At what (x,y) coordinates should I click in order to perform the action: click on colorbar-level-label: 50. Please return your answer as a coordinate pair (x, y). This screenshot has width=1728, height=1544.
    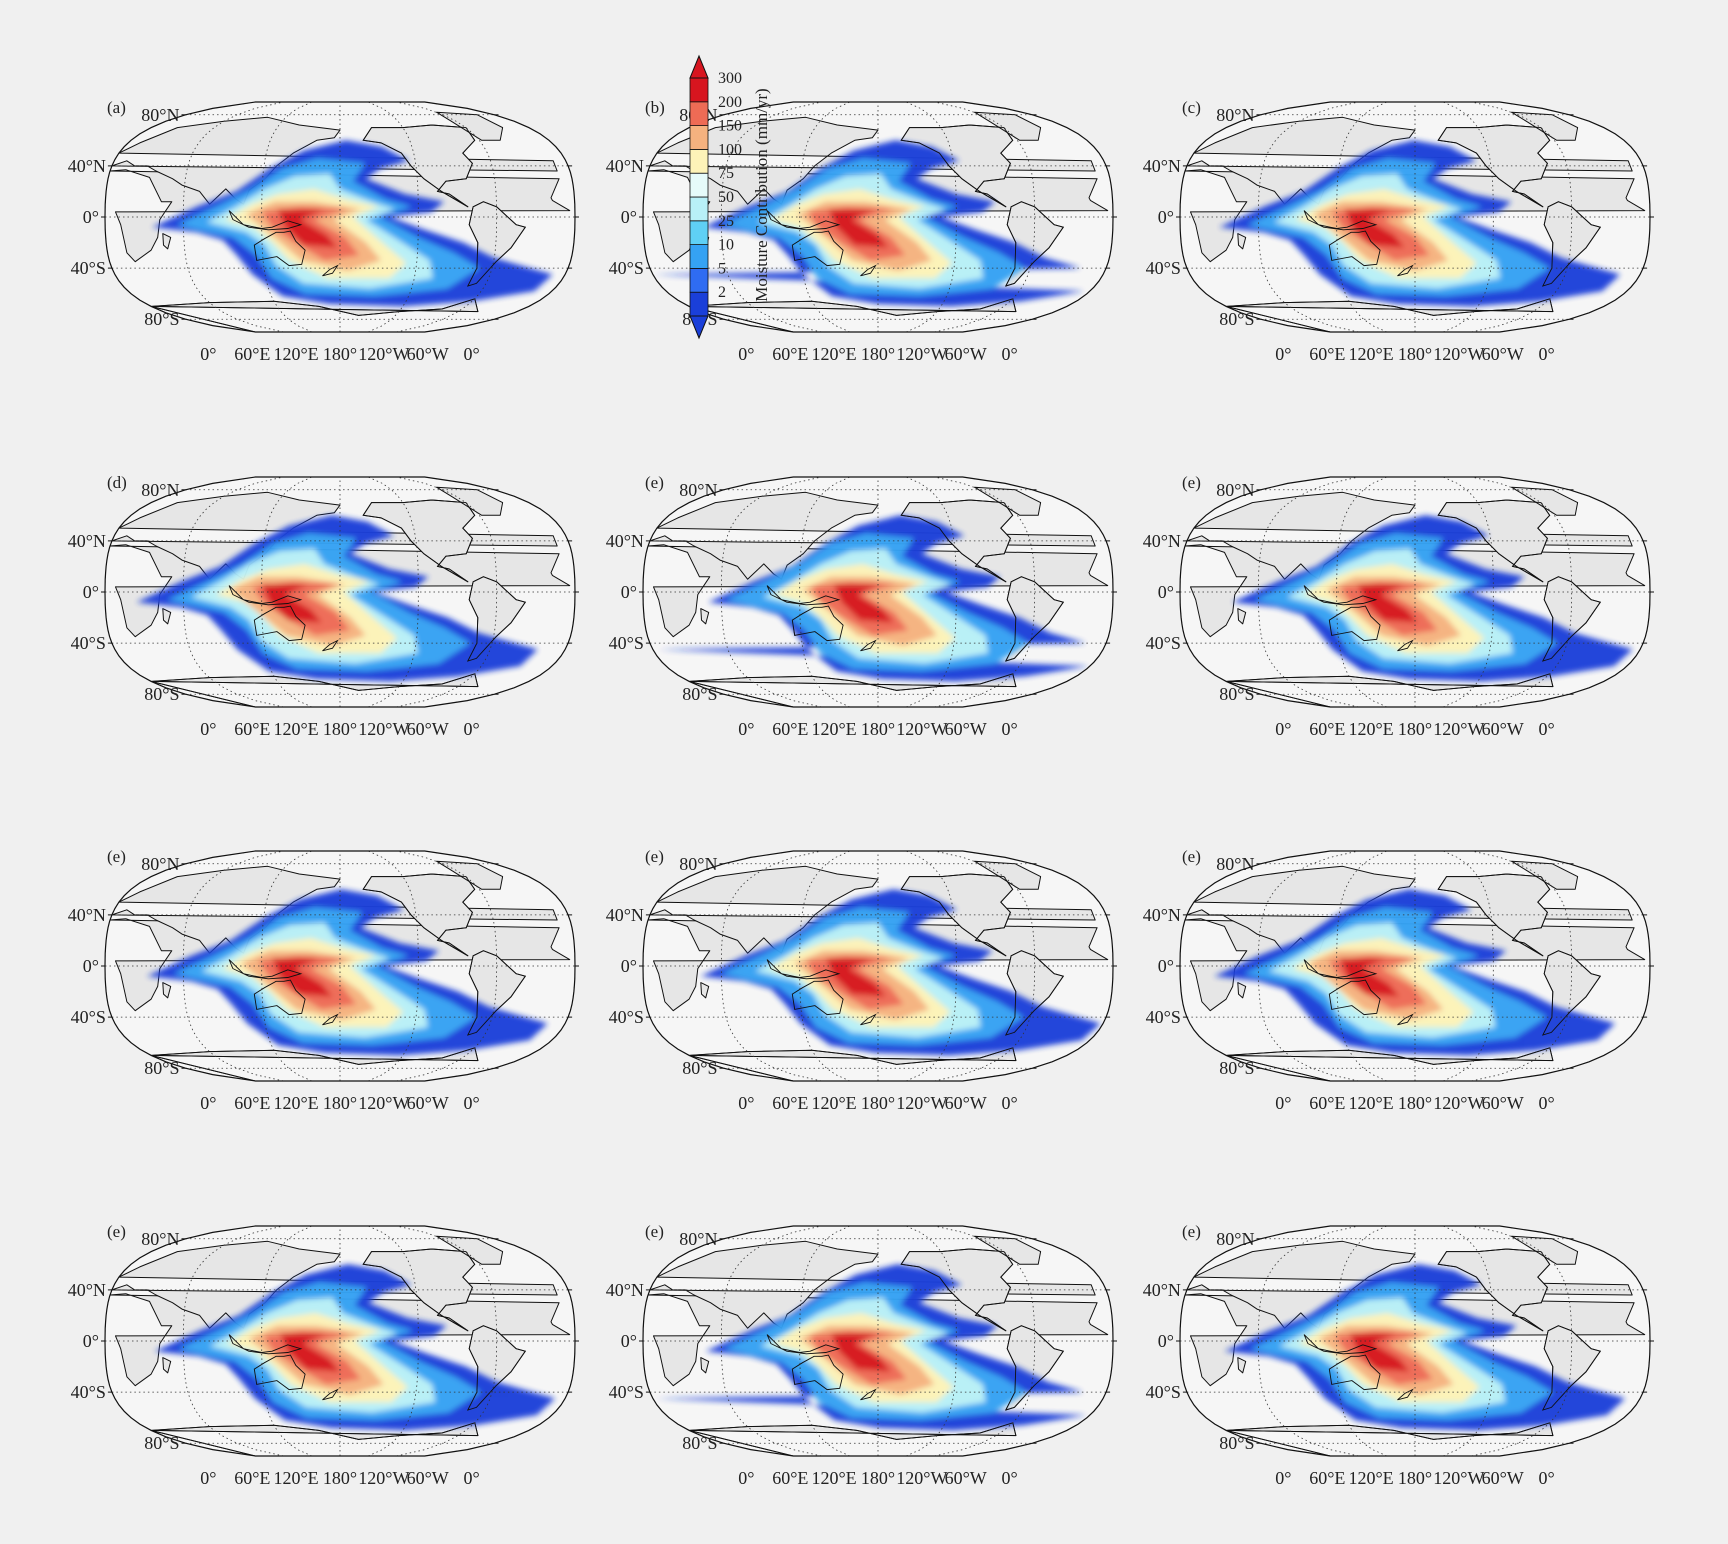
    Looking at the image, I should click on (726, 197).